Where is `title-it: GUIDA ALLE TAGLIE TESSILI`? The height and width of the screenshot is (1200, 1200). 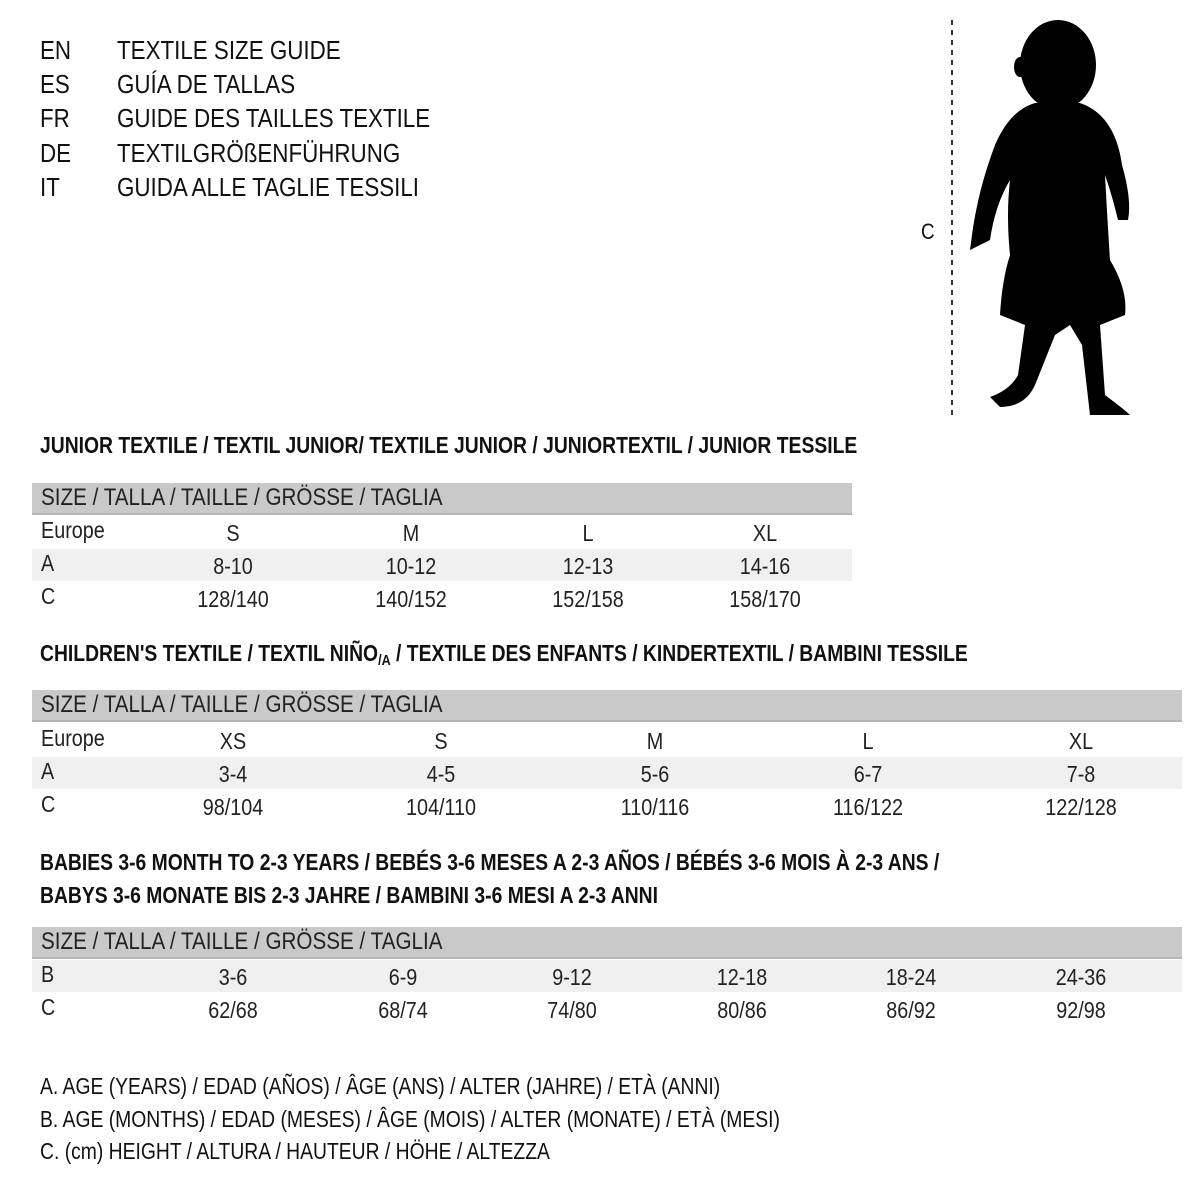
title-it: GUIDA ALLE TAGLIE TESSILI is located at coordinates (268, 187).